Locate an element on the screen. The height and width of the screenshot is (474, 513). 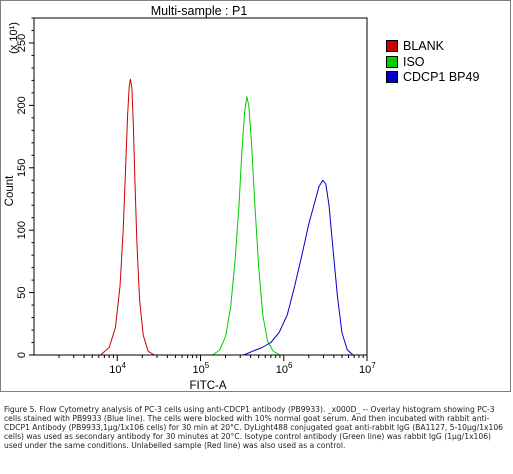
legend-label-blank: BLANK is located at coordinates (423, 46).